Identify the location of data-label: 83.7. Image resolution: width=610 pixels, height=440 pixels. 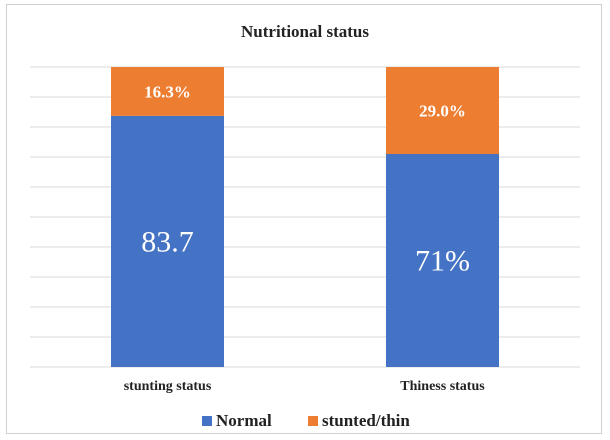
(167, 241).